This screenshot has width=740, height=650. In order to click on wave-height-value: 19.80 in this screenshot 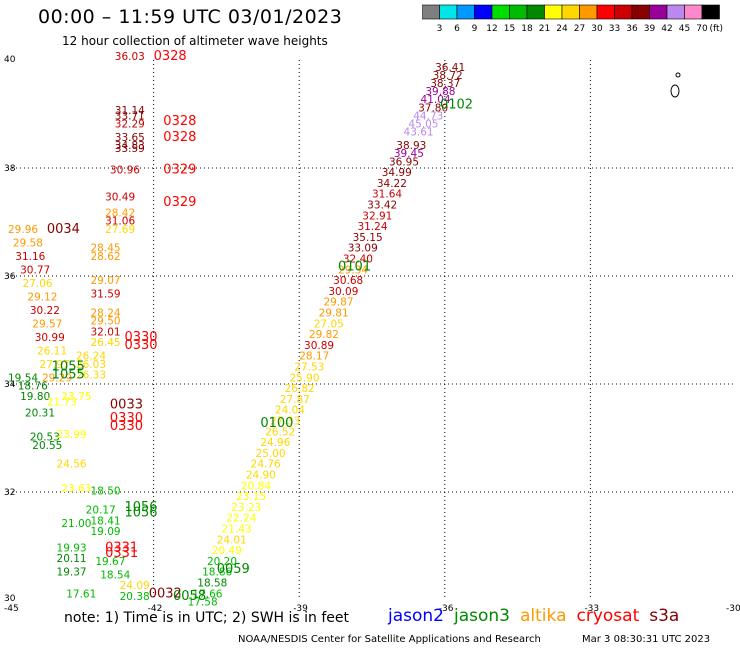, I will do `click(35, 397)`.